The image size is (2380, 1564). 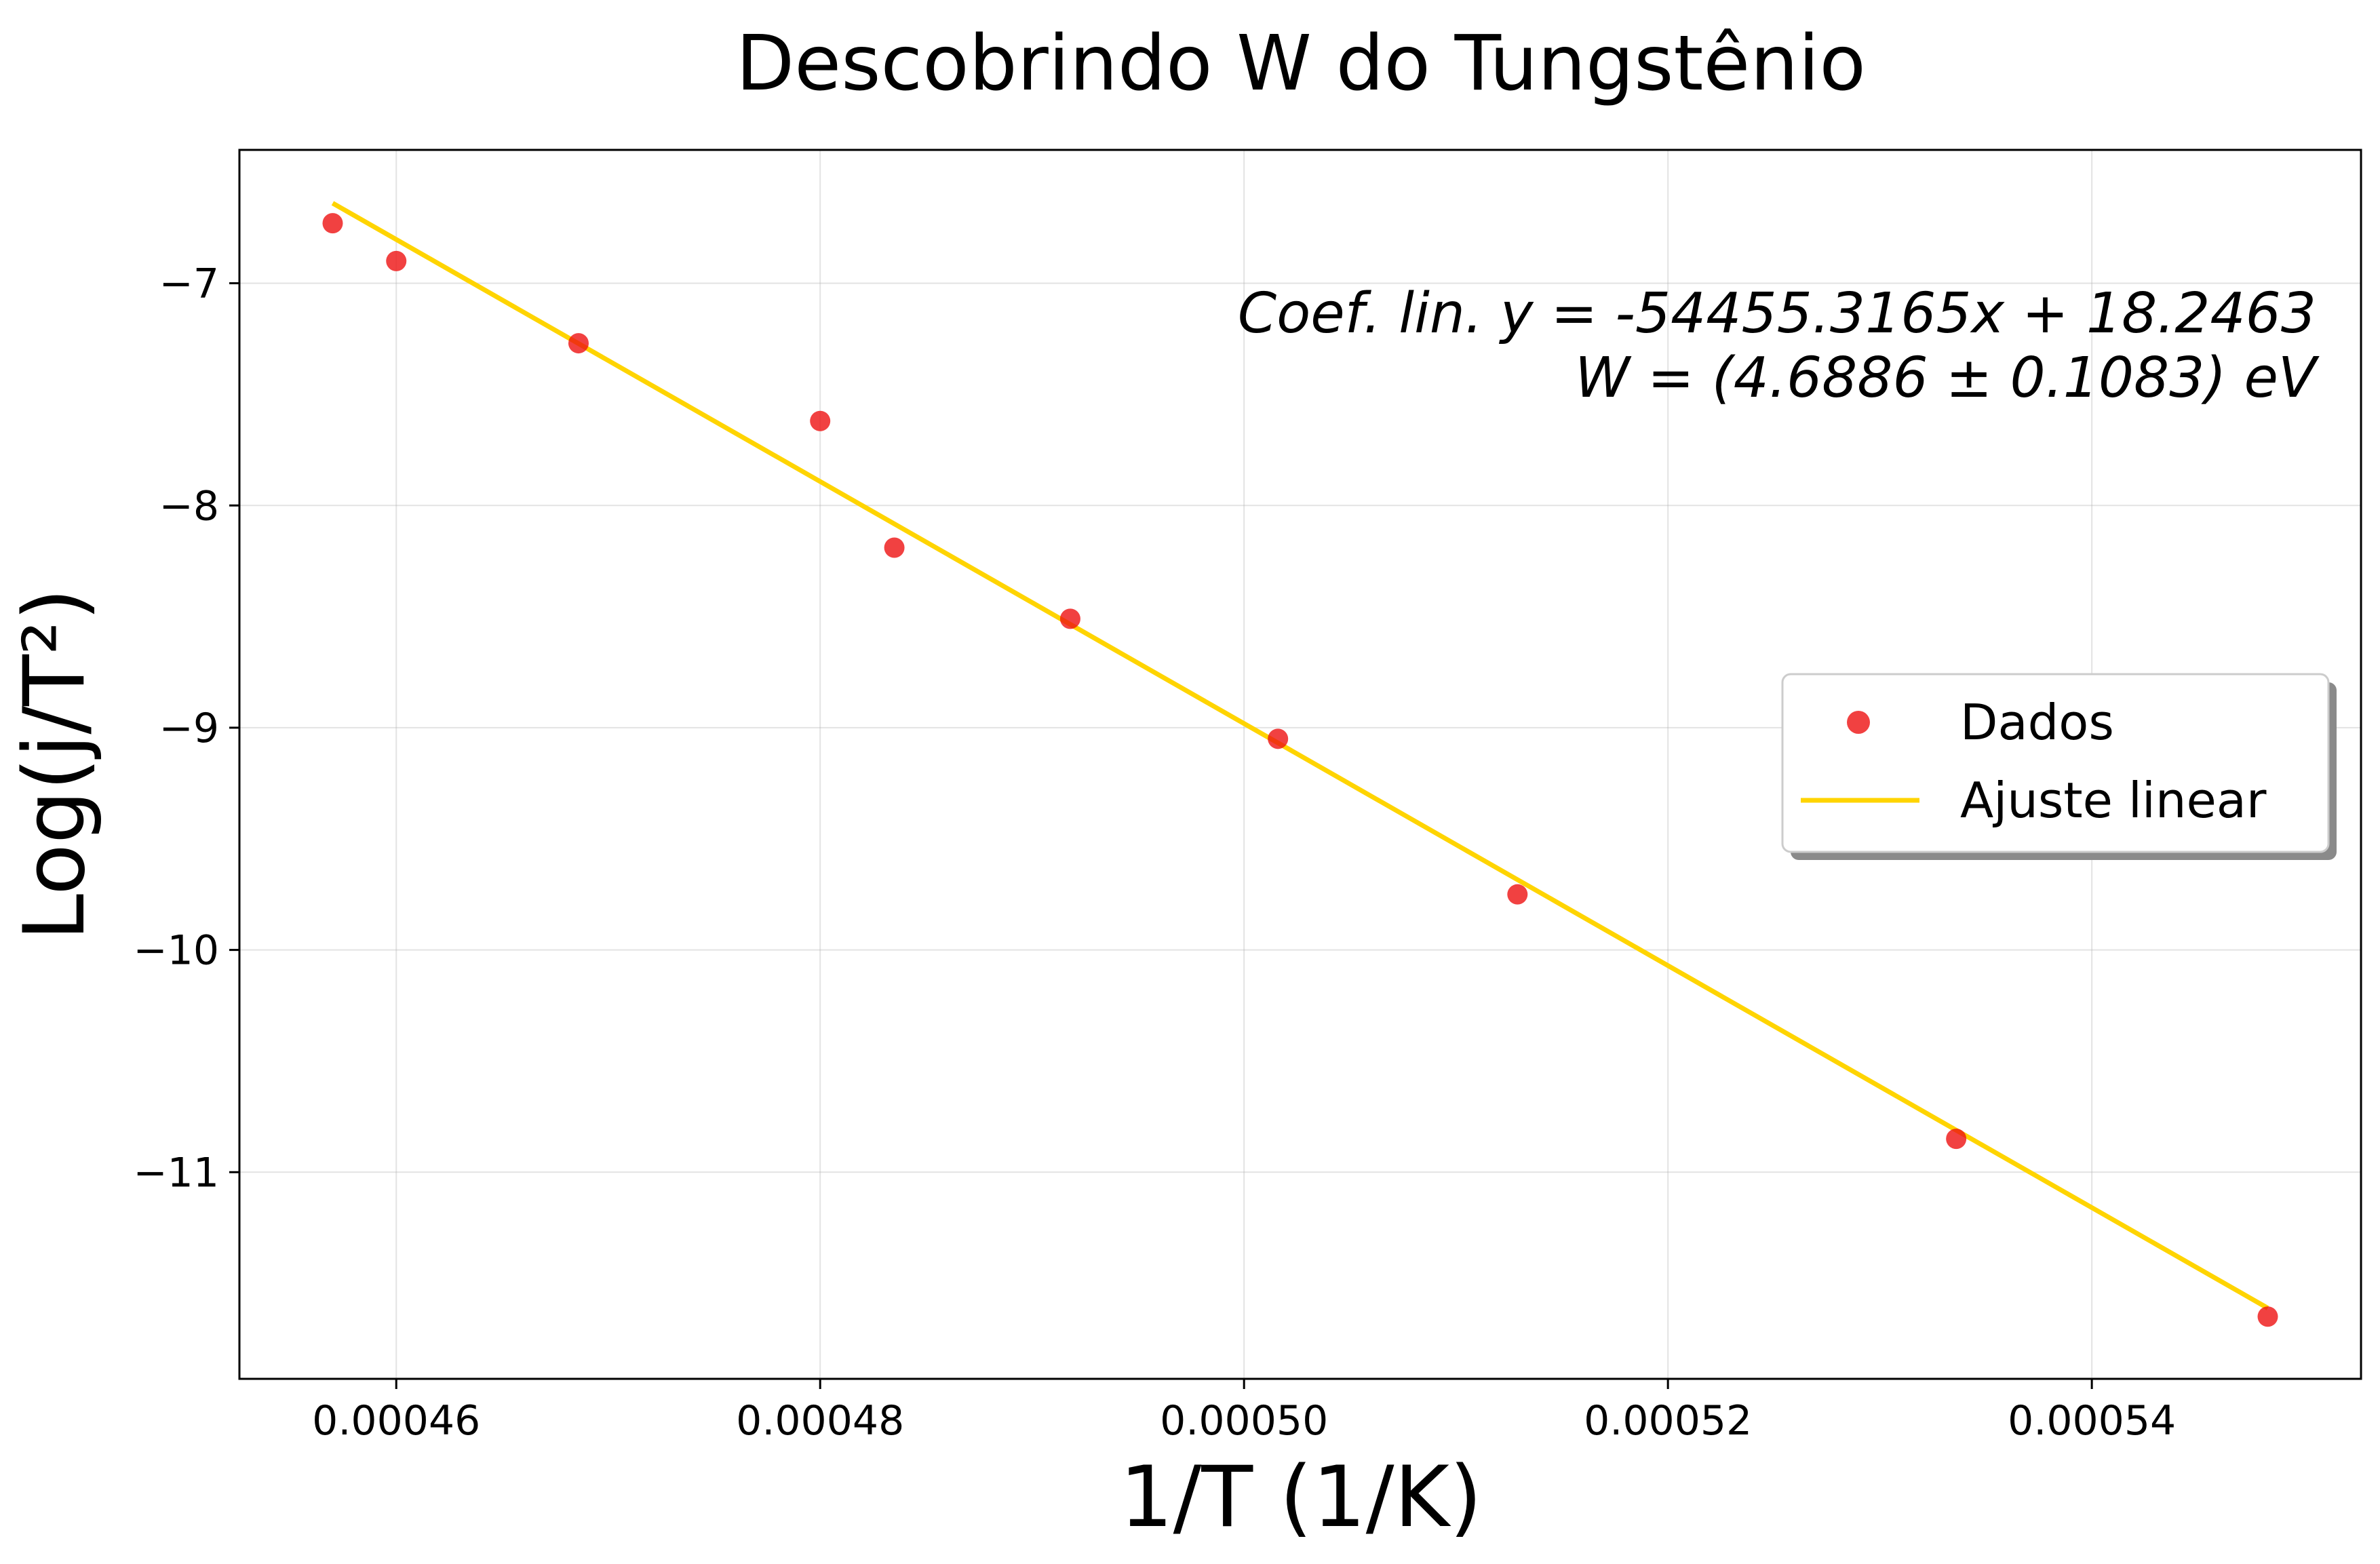 What do you see at coordinates (1668, 1421) in the screenshot?
I see `x-tick-label: 0.00052` at bounding box center [1668, 1421].